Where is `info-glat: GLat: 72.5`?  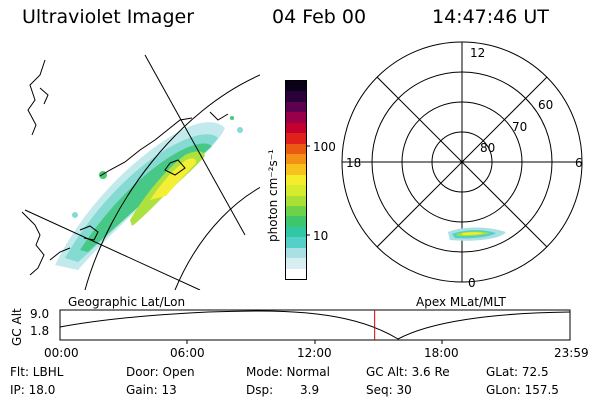 info-glat: GLat: 72.5 is located at coordinates (517, 372).